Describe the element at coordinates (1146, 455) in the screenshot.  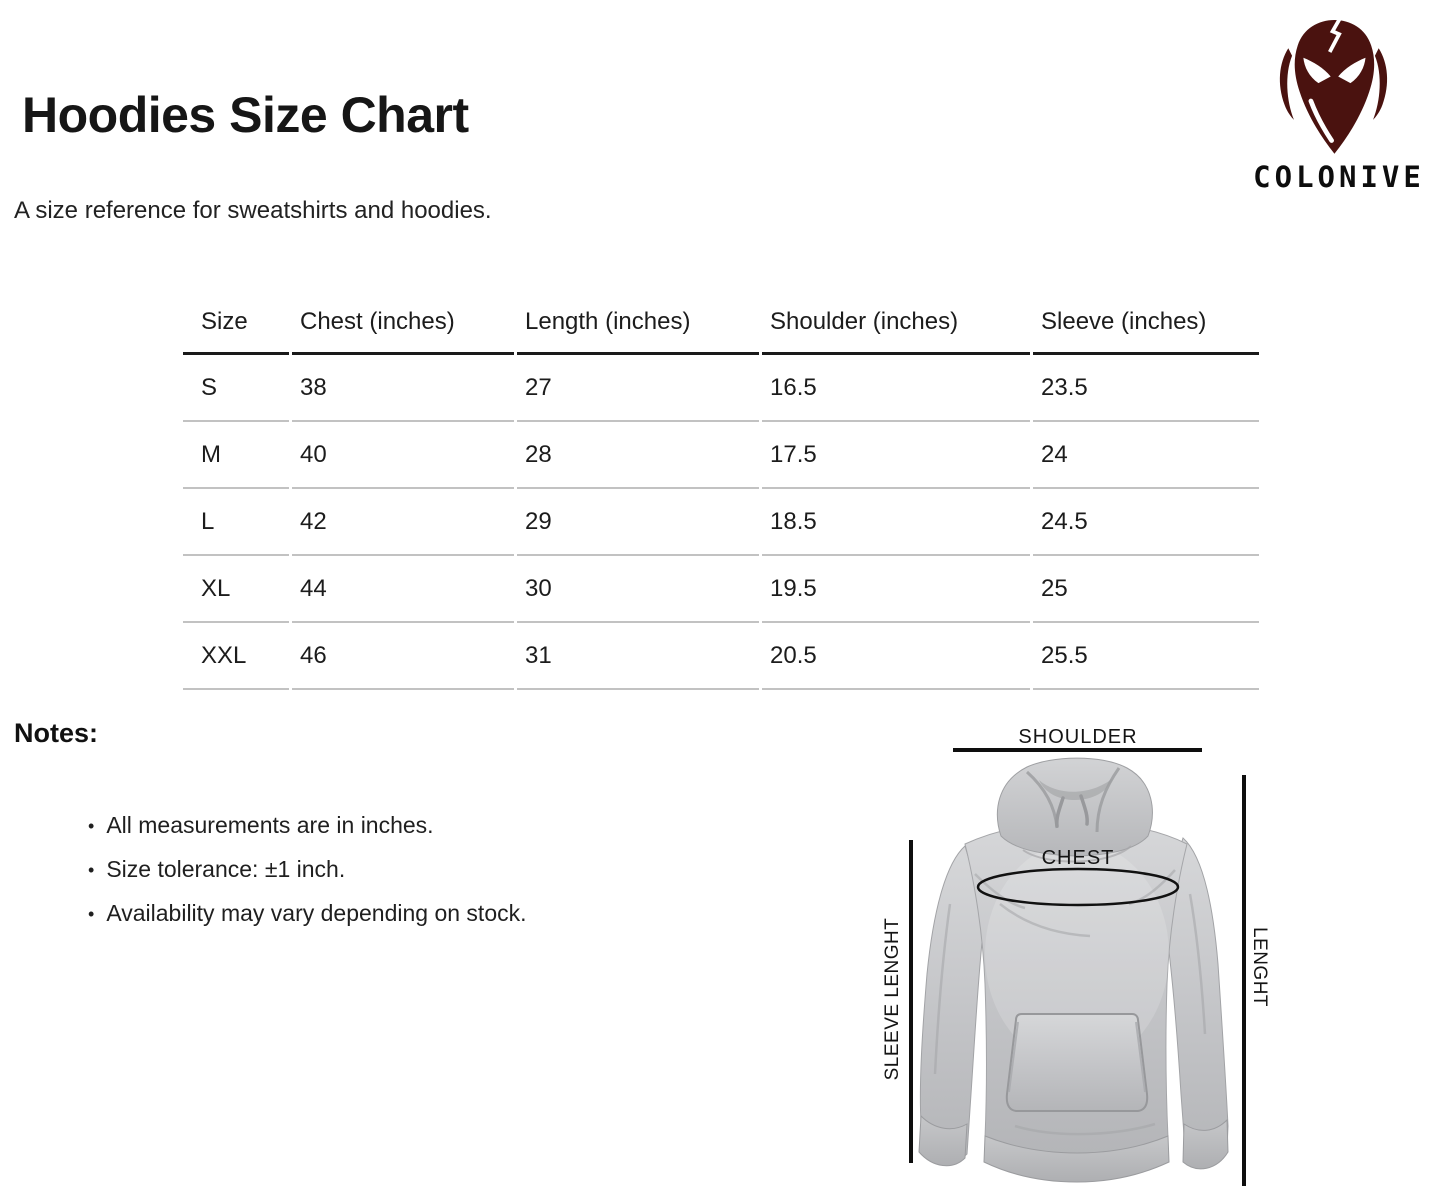
I see `table-cell: 24` at that location.